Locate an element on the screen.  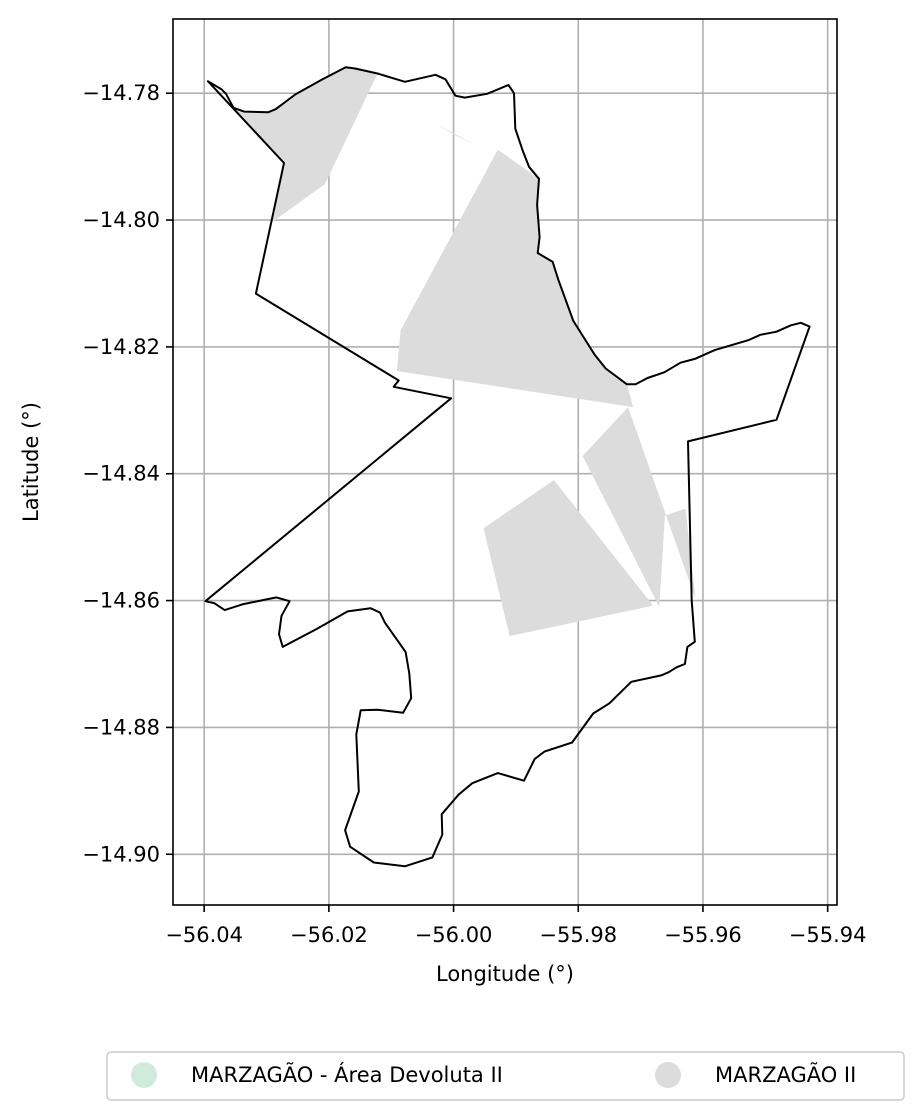
legend-label-marzagao-ii: MARZAGÃO II is located at coordinates (785, 1074).